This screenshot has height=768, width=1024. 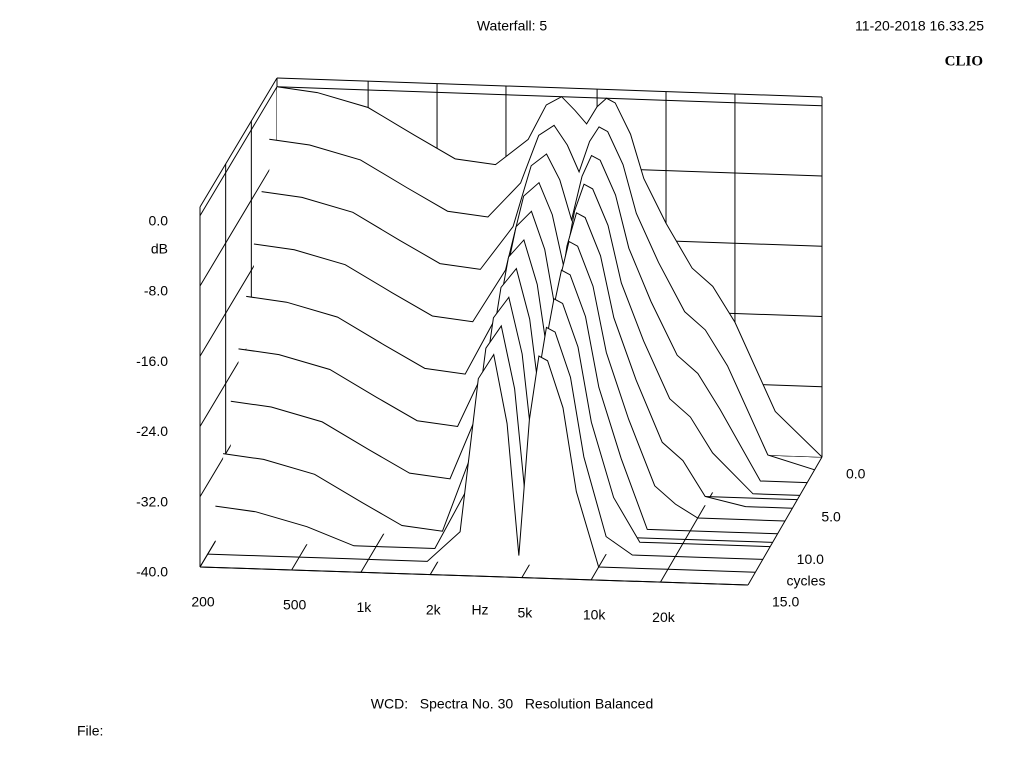 What do you see at coordinates (152, 501) in the screenshot?
I see `y-tick-label: -32.0` at bounding box center [152, 501].